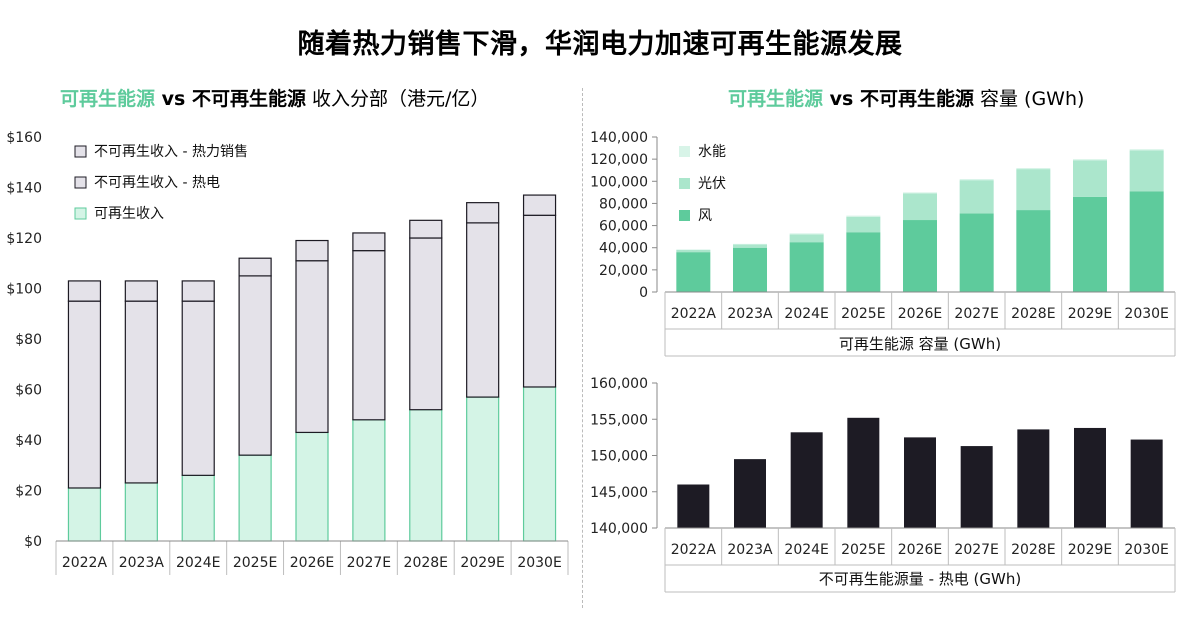 The width and height of the screenshot is (1200, 619). What do you see at coordinates (623, 227) in the screenshot?
I see `y-tick-label: 60,000` at bounding box center [623, 227].